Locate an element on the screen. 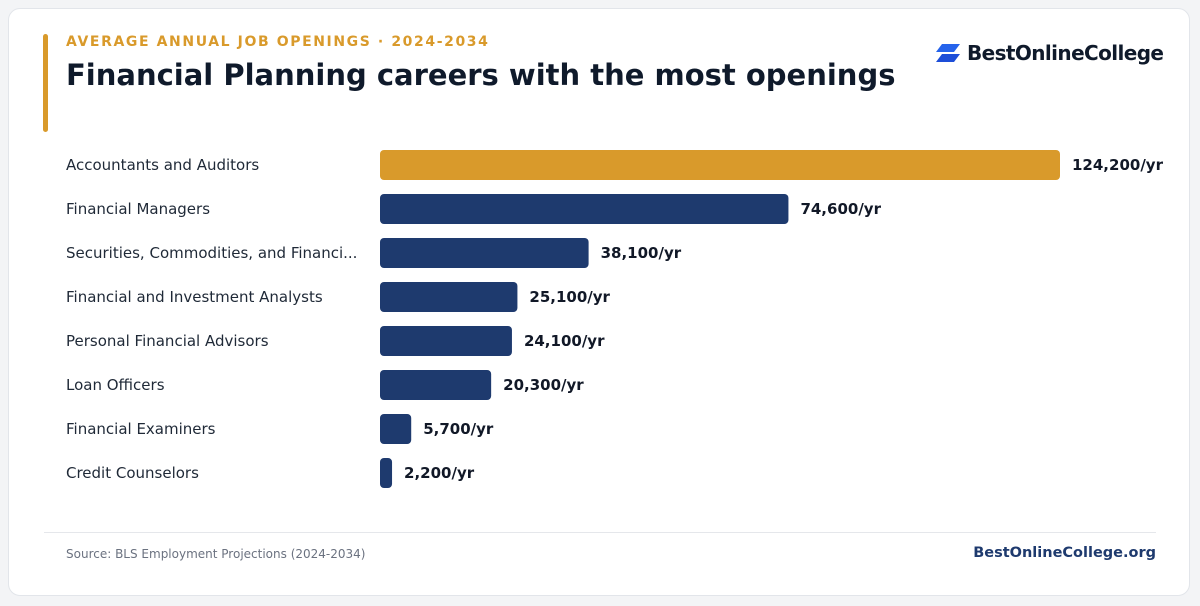  value-label: 124,200/yr is located at coordinates (1118, 165).